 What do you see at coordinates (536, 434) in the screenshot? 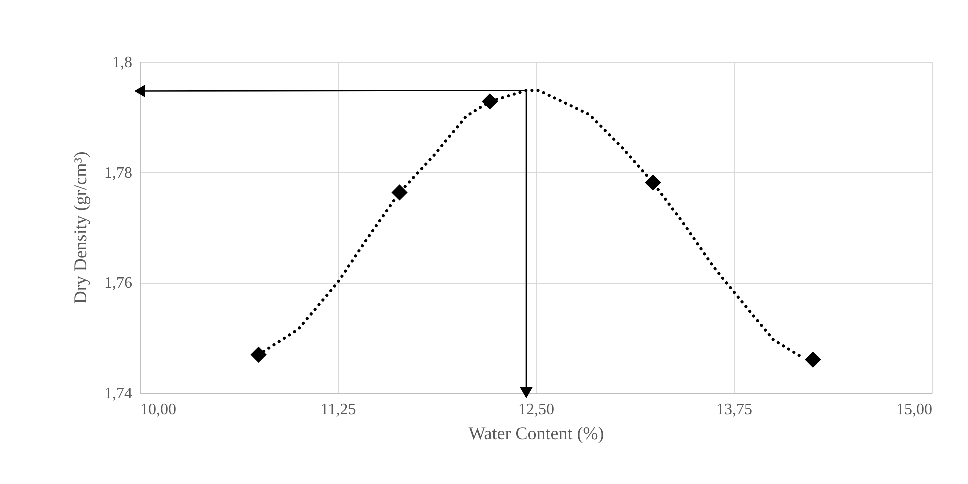
I see `x-axis-title: Water Content (%)` at bounding box center [536, 434].